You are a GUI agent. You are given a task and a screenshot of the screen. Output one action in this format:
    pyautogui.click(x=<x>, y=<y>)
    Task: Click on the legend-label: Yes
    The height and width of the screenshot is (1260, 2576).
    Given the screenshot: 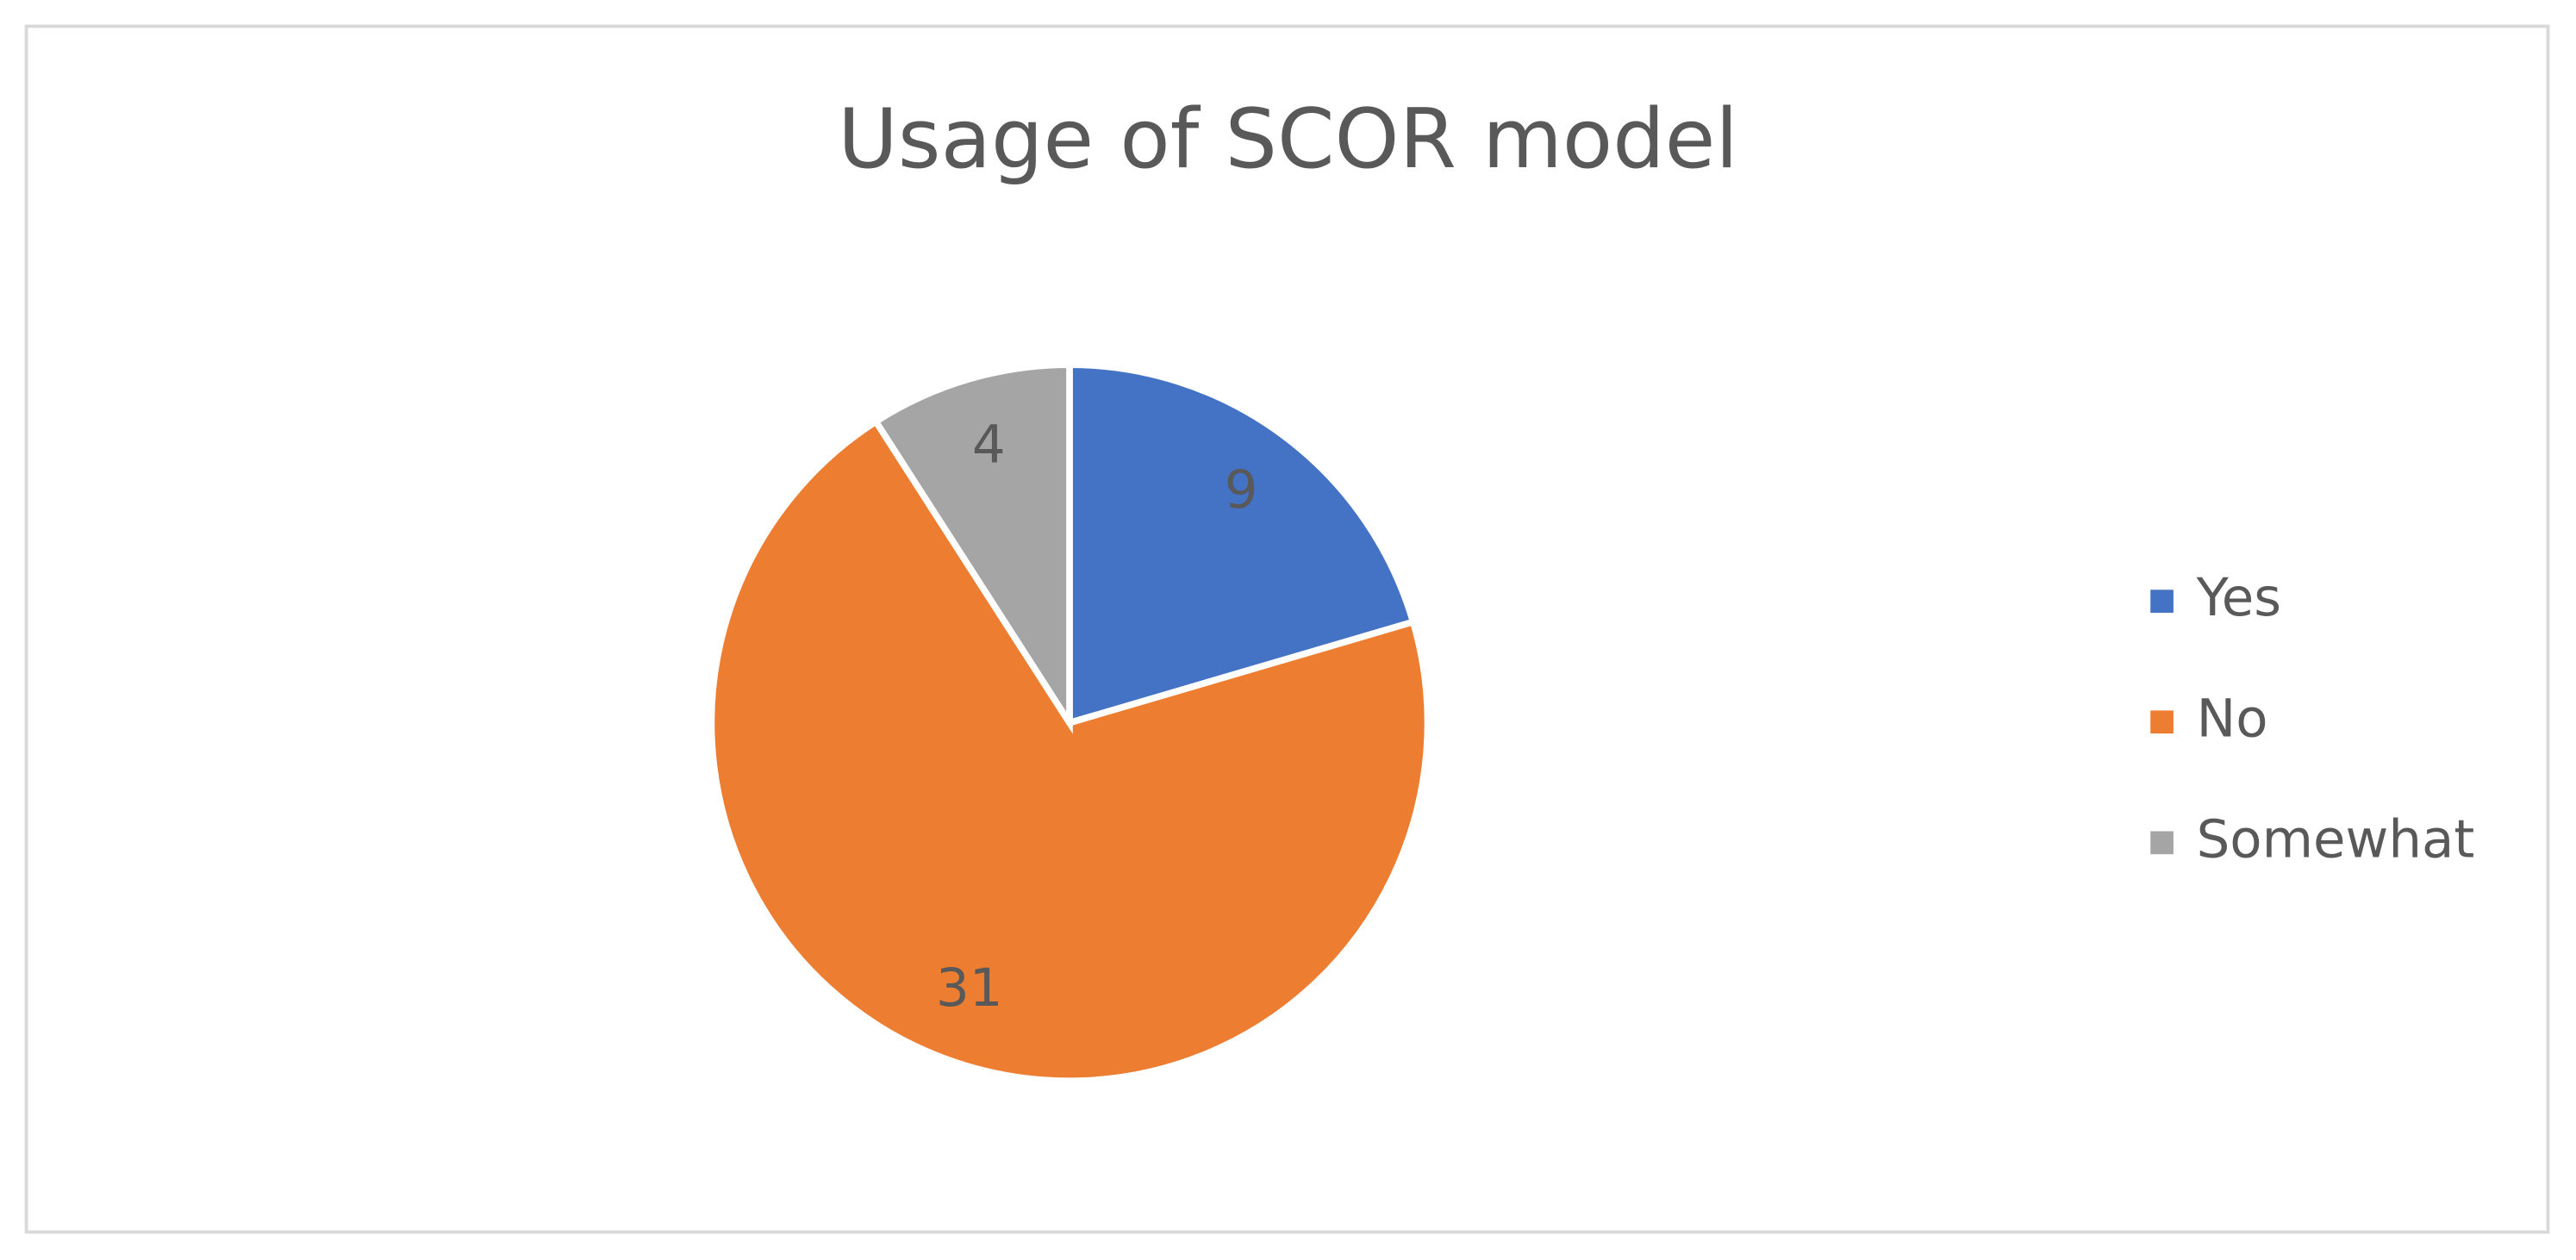 What is the action you would take?
    pyautogui.click(x=2238, y=598)
    